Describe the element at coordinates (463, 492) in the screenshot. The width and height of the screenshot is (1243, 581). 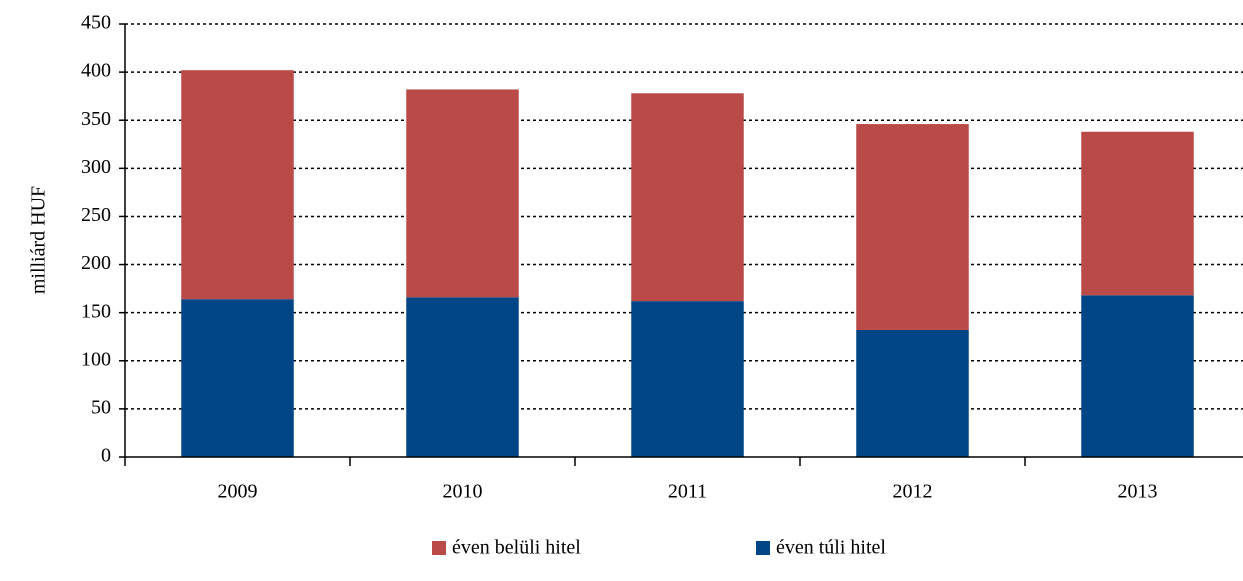
I see `x-tick-label: 2010` at that location.